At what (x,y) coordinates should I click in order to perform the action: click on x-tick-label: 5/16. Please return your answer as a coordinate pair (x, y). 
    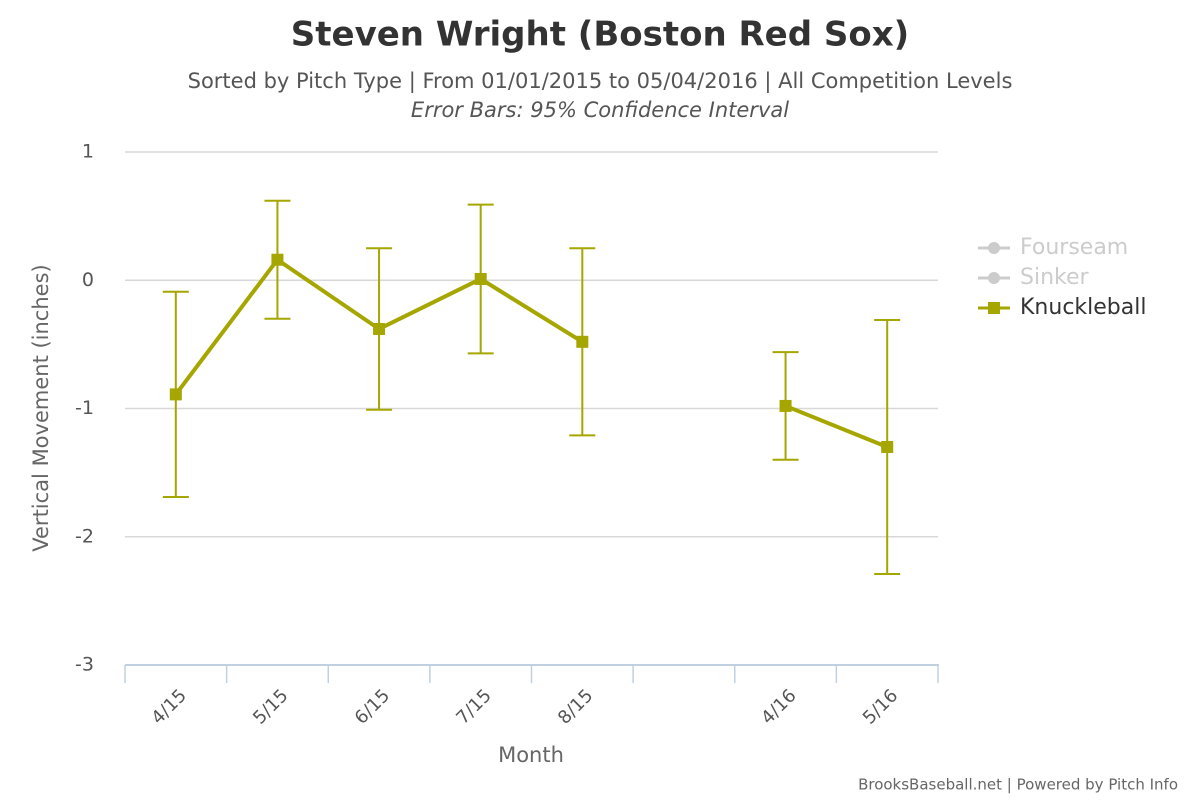
    Looking at the image, I should click on (880, 706).